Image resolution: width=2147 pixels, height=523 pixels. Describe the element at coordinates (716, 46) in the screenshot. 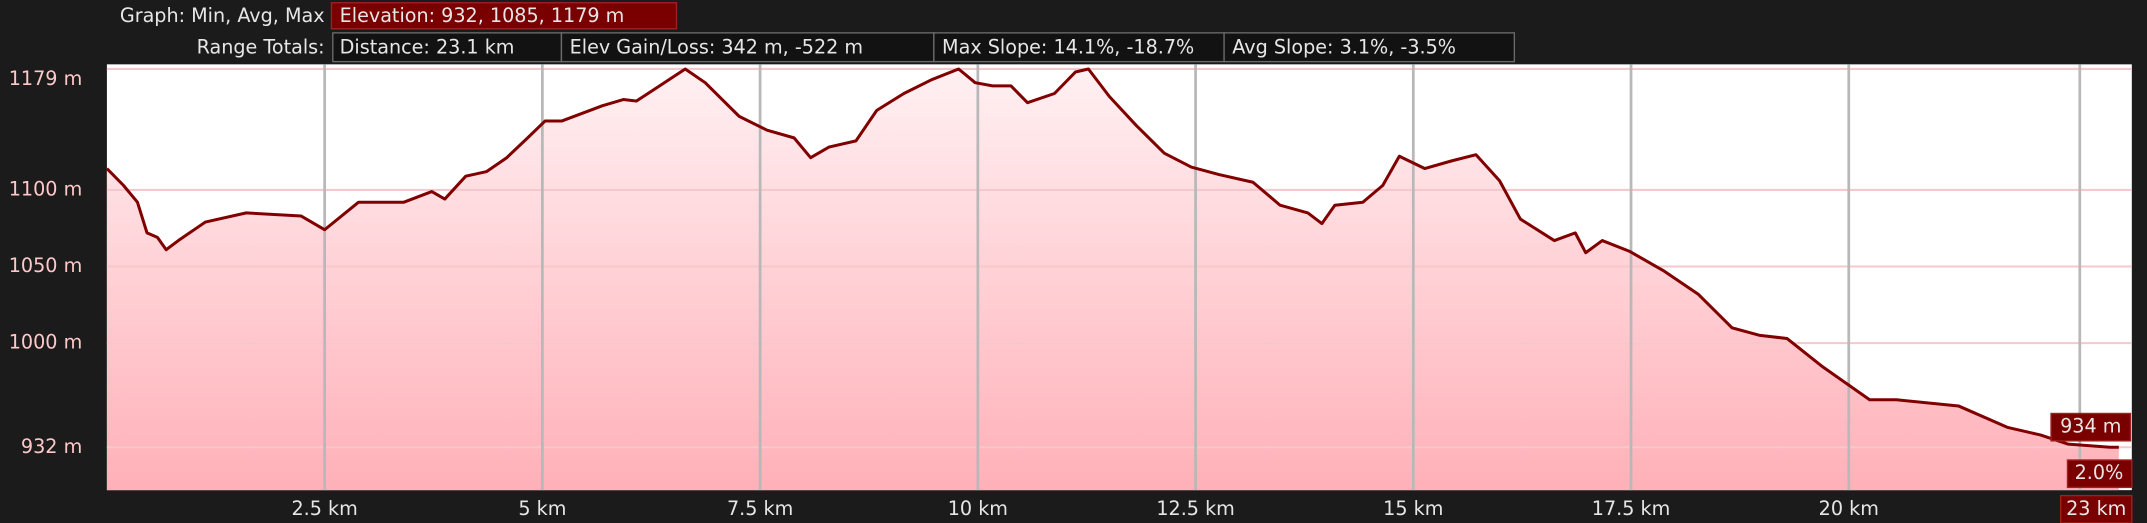

I see `gain-loss-total: Elev Gain/Loss: 342 m, -522 m` at that location.